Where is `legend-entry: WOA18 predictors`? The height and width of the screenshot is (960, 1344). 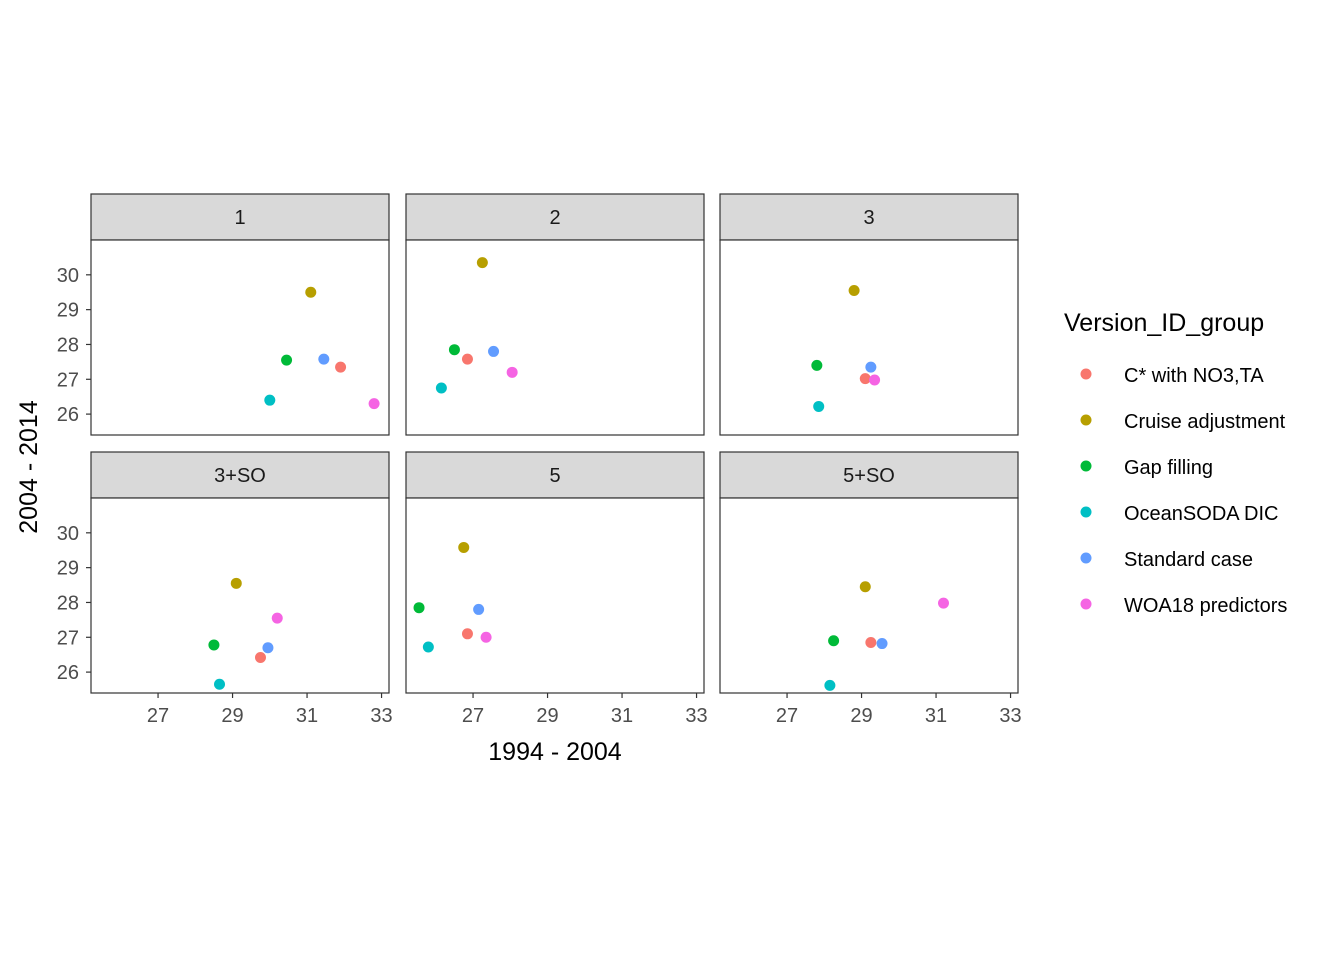 legend-entry: WOA18 predictors is located at coordinates (1183, 606).